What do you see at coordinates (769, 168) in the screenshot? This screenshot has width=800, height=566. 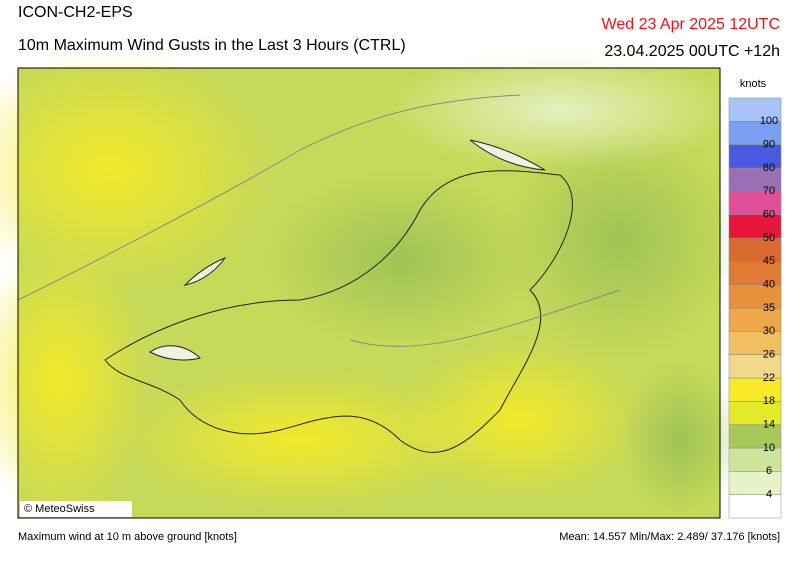 I see `colorbar-label: 80` at bounding box center [769, 168].